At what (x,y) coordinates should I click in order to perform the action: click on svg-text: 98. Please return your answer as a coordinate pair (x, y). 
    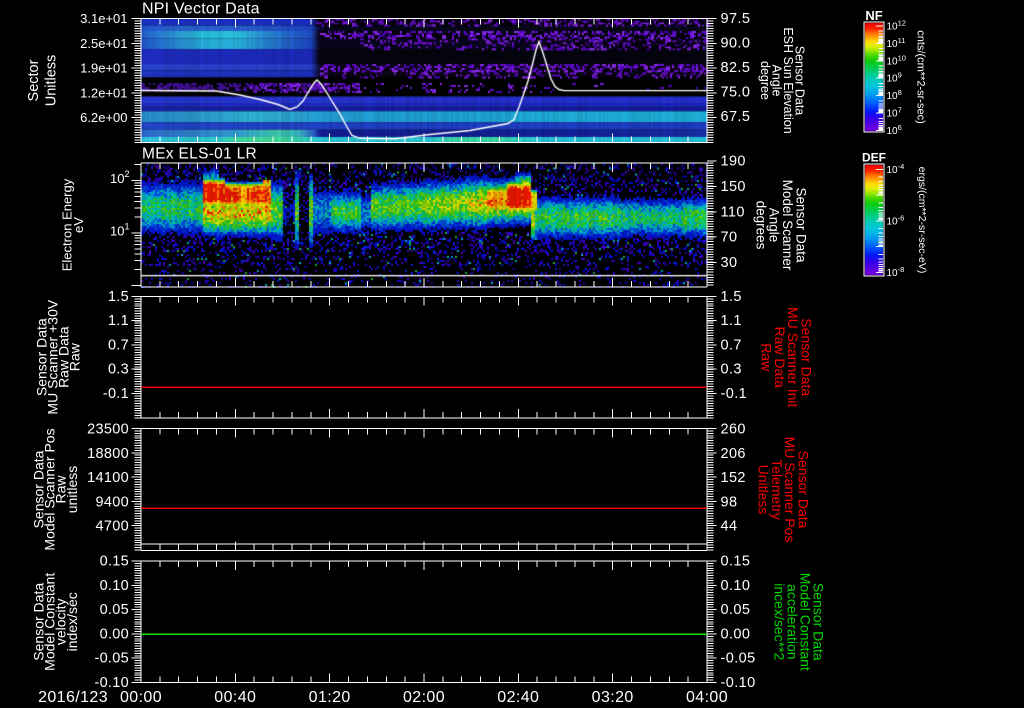
    Looking at the image, I should click on (729, 502).